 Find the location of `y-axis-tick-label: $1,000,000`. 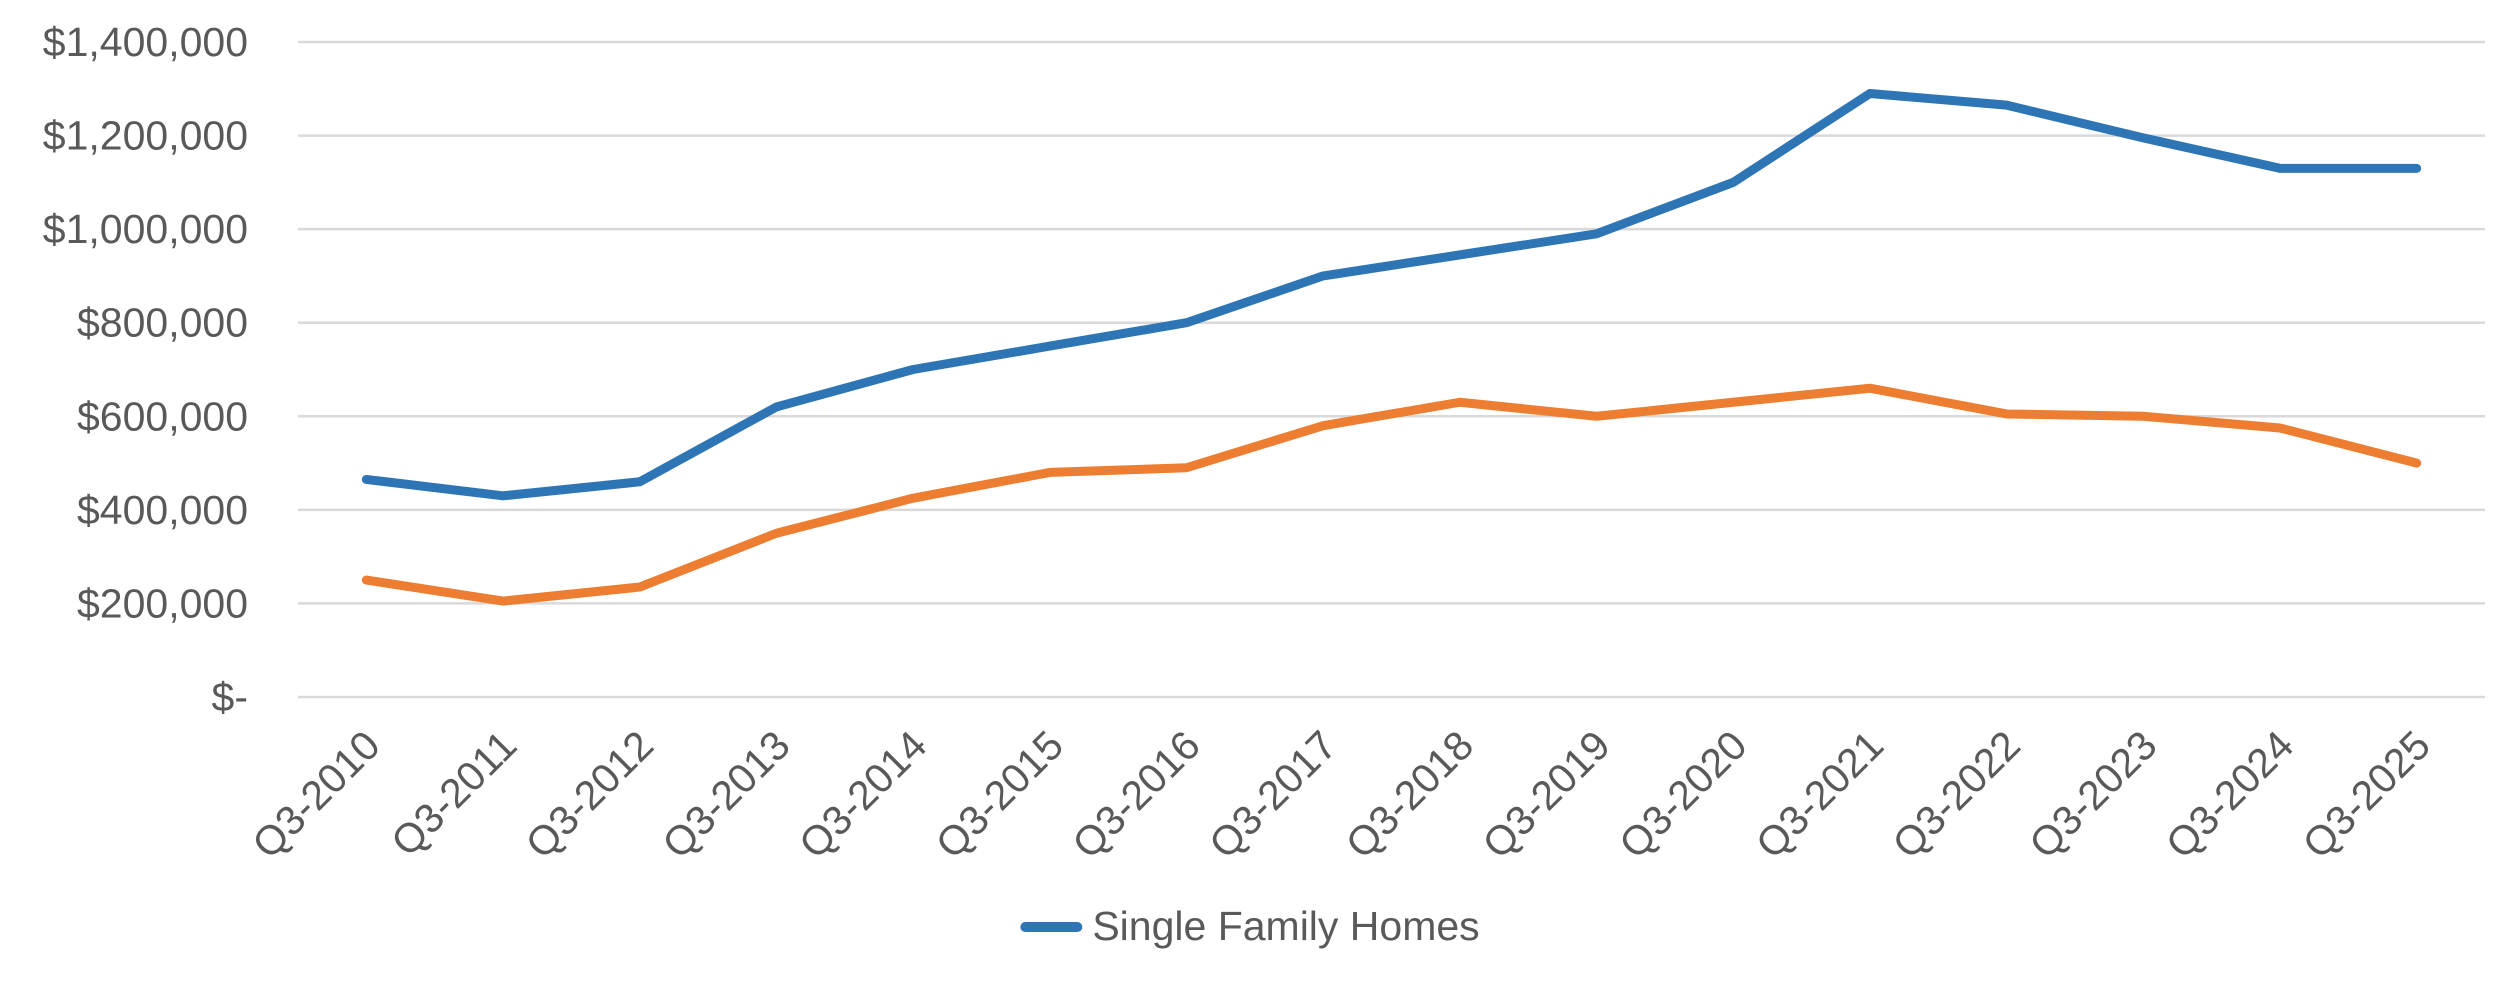

y-axis-tick-label: $1,000,000 is located at coordinates (145, 229).